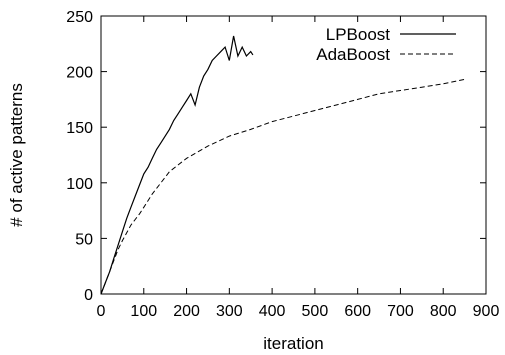 The height and width of the screenshot is (355, 505). I want to click on y-axis-title: # of active patterns, so click(16, 155).